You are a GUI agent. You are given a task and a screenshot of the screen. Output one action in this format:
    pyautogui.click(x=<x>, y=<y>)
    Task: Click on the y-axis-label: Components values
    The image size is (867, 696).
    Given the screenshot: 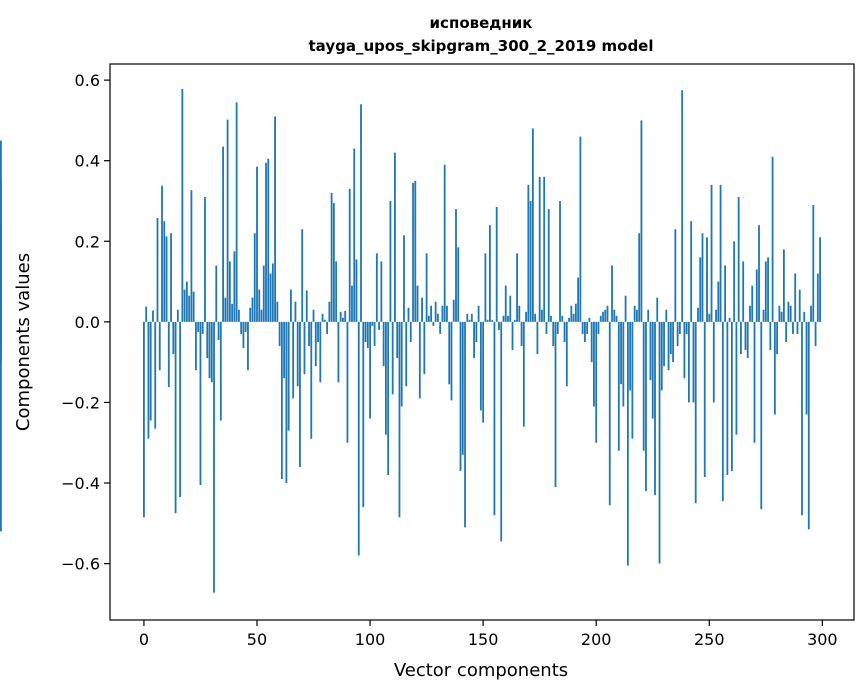 What is the action you would take?
    pyautogui.click(x=23, y=342)
    